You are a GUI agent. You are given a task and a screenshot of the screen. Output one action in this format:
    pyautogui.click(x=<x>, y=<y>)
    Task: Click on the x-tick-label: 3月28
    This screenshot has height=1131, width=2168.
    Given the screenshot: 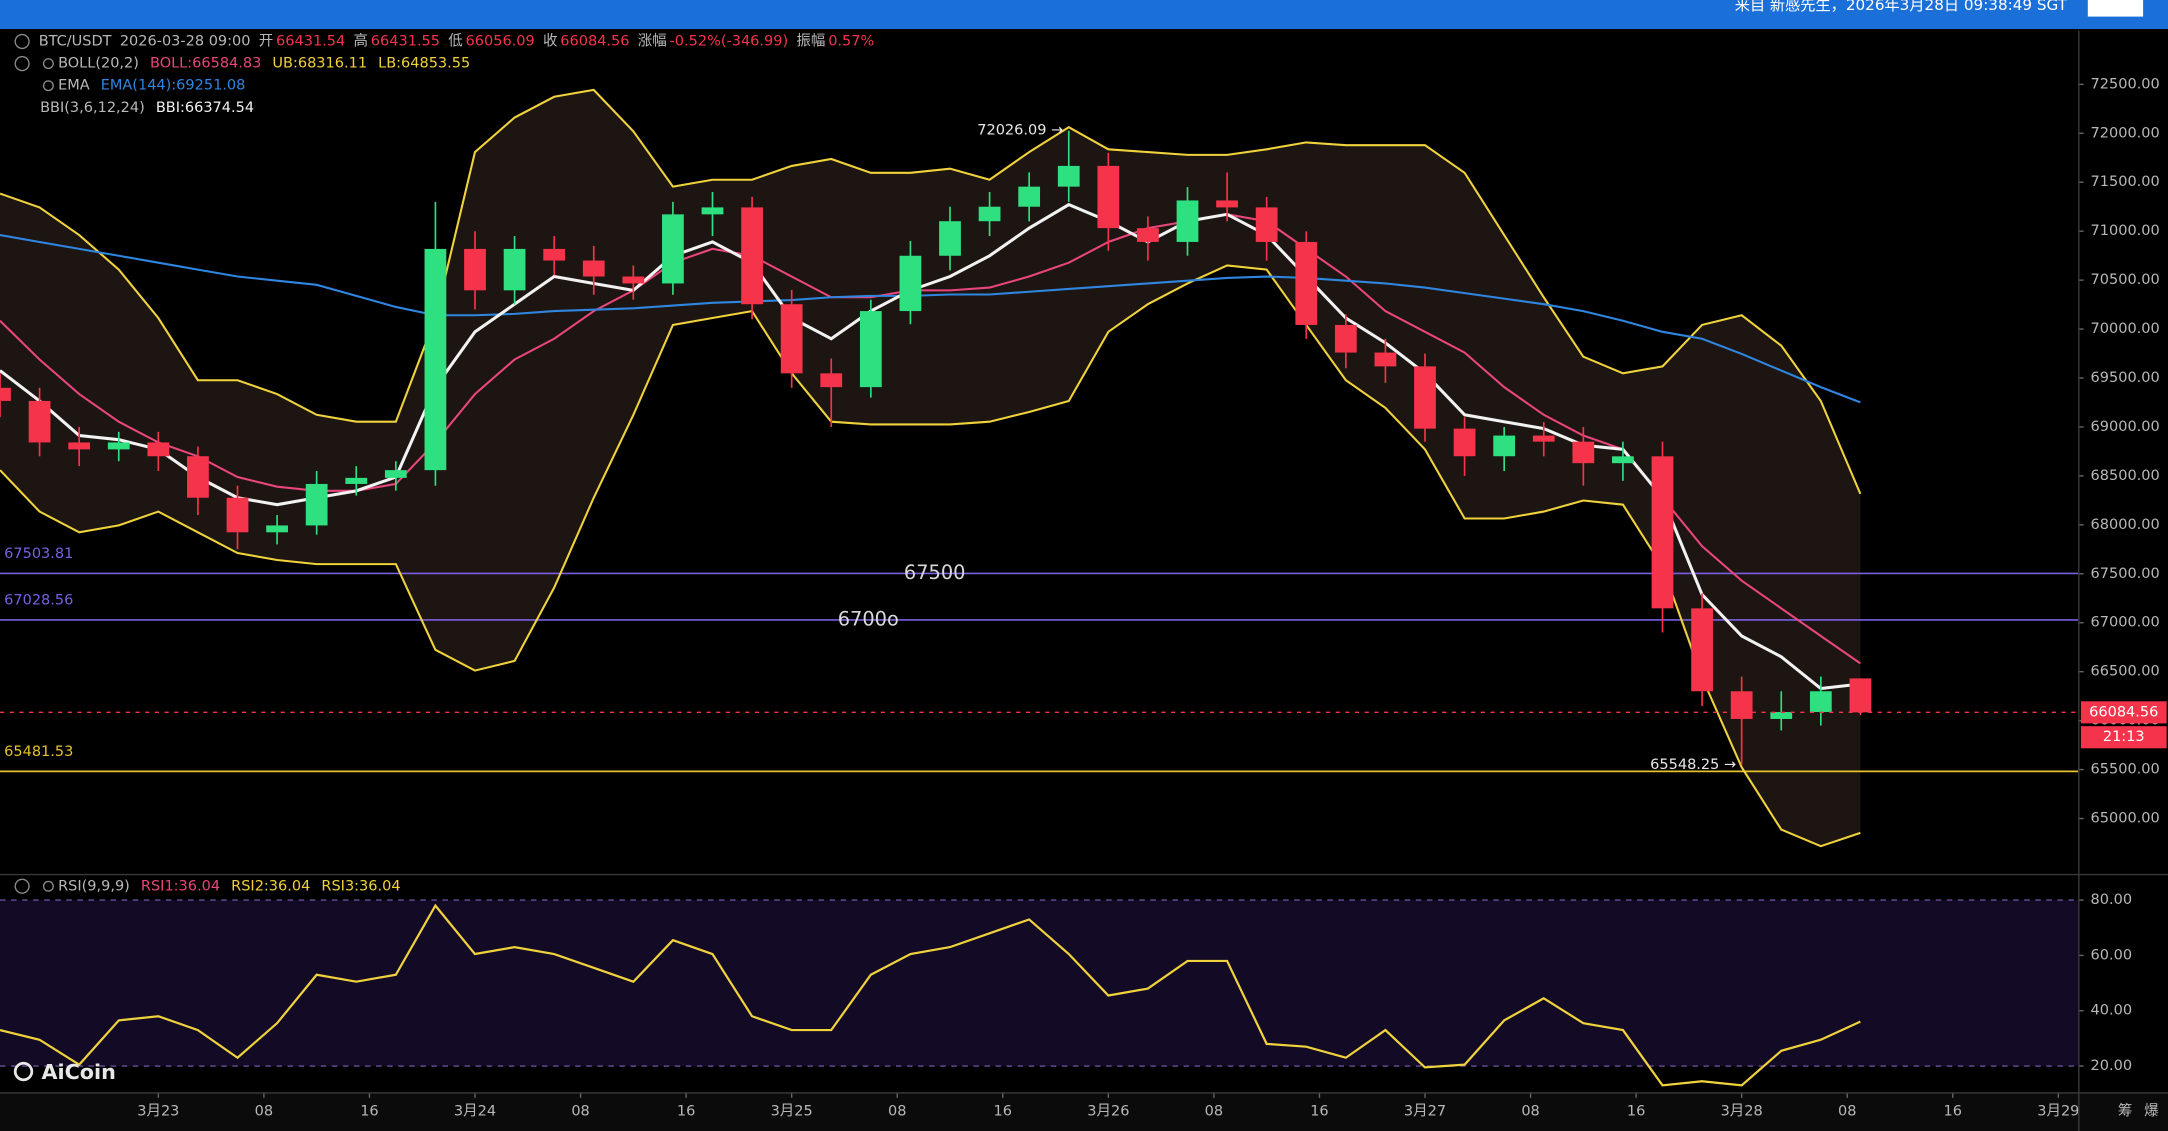 What is the action you would take?
    pyautogui.click(x=1742, y=1112)
    